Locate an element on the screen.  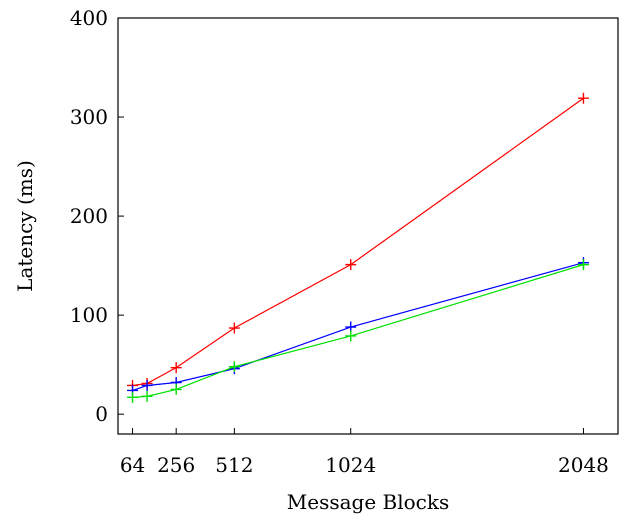
y-tick-label: 100 is located at coordinates (89, 315).